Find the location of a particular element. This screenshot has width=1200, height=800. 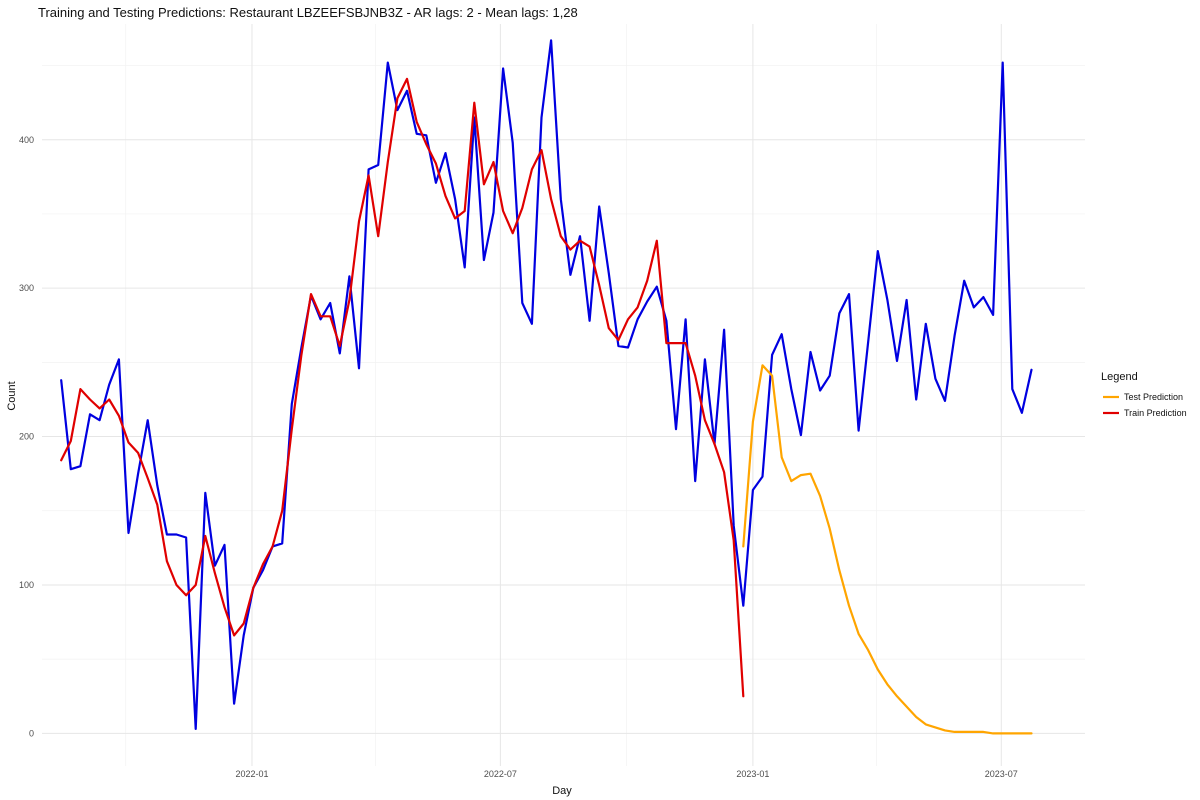

y-axis-ticks: 0 100 200 300 400 is located at coordinates (26, 437).